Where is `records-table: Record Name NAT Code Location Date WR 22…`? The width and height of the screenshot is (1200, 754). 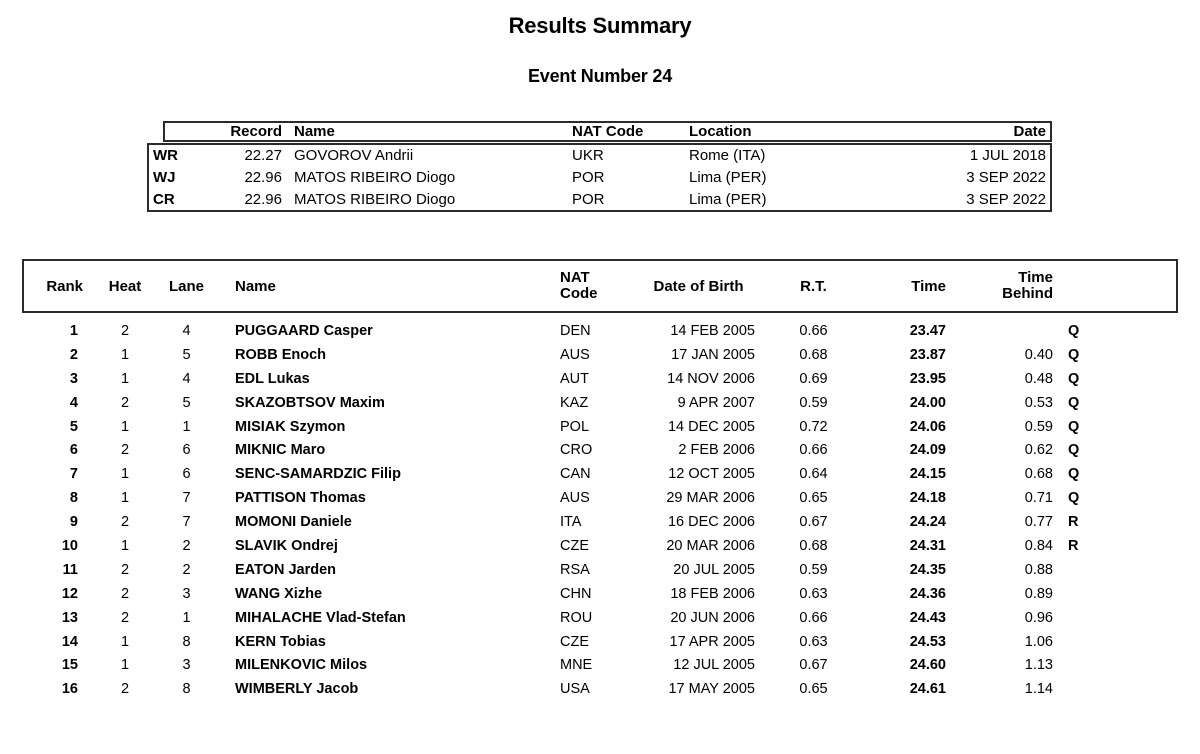
records-table: Record Name NAT Code Location Date WR 22… is located at coordinates (599, 167).